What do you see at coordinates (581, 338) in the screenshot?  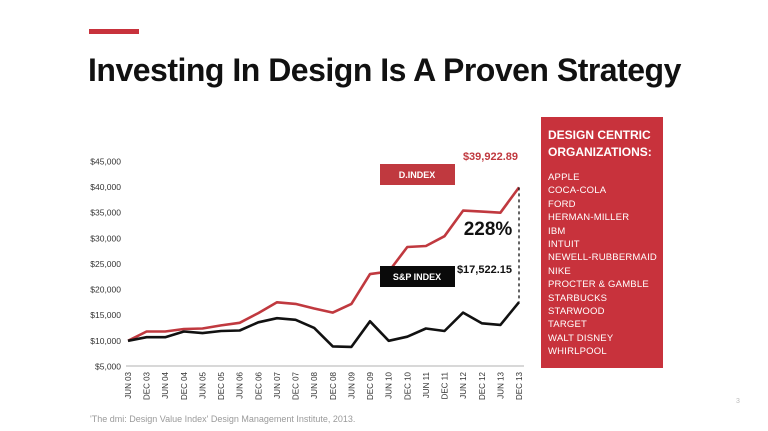 I see `organization-item: WALT DISNEY` at bounding box center [581, 338].